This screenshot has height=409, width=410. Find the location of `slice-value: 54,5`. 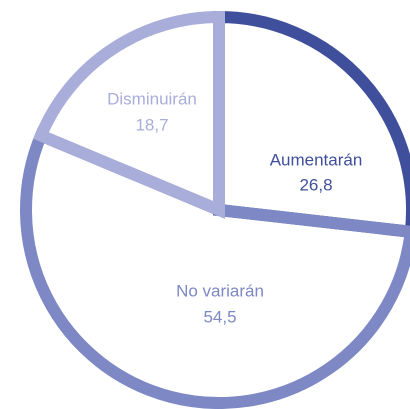

slice-value: 54,5 is located at coordinates (219, 316).